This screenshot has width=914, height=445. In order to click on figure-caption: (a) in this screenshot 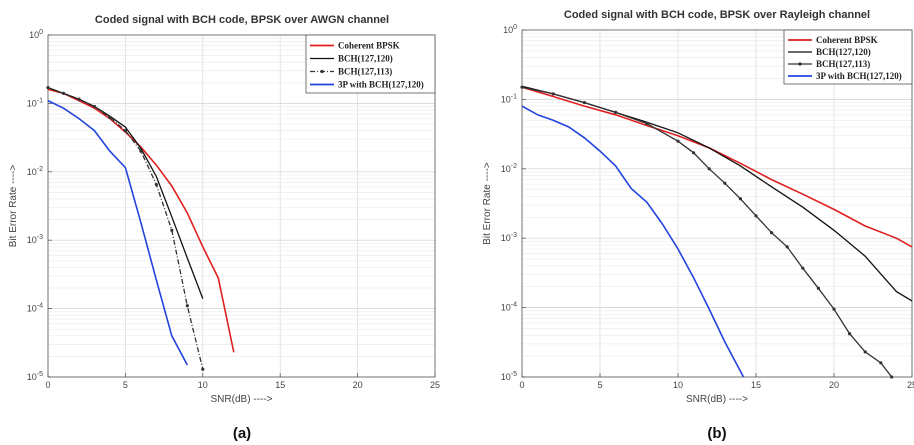, I will do `click(242, 433)`.